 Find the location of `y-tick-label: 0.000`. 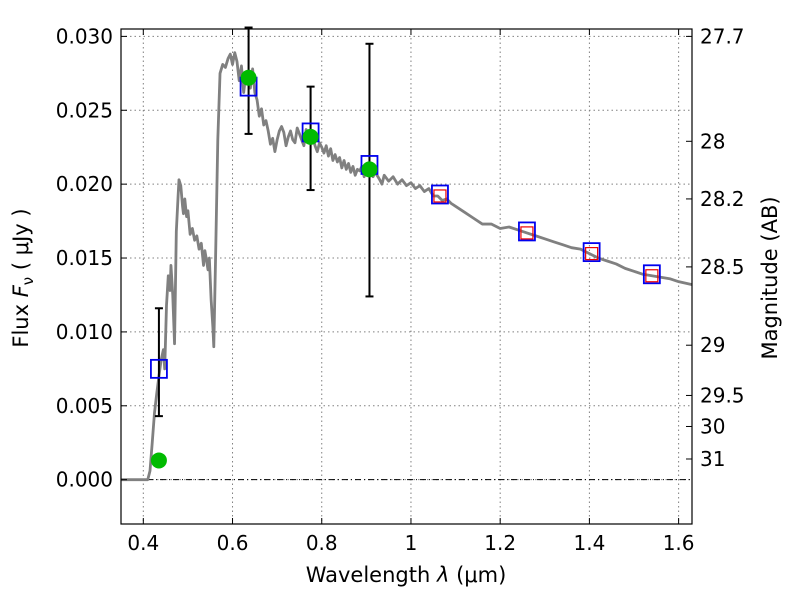

y-tick-label: 0.000 is located at coordinates (84, 480).